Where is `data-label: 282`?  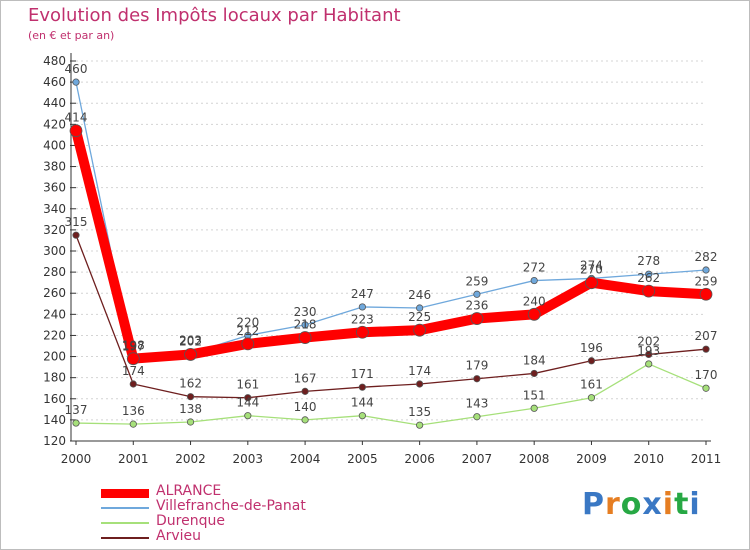 data-label: 282 is located at coordinates (706, 257).